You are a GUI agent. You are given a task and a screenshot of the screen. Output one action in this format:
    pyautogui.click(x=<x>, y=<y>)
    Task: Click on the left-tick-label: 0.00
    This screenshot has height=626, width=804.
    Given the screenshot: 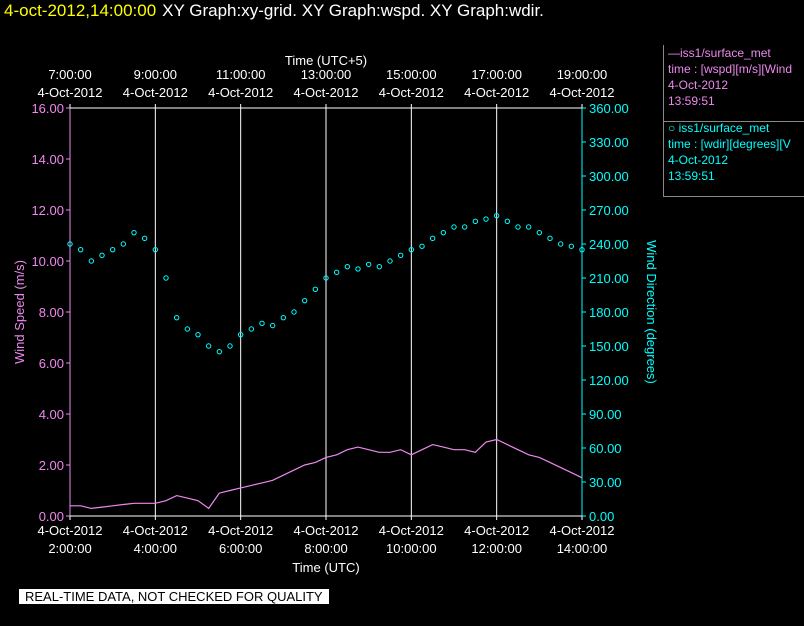 What is the action you would take?
    pyautogui.click(x=51, y=516)
    